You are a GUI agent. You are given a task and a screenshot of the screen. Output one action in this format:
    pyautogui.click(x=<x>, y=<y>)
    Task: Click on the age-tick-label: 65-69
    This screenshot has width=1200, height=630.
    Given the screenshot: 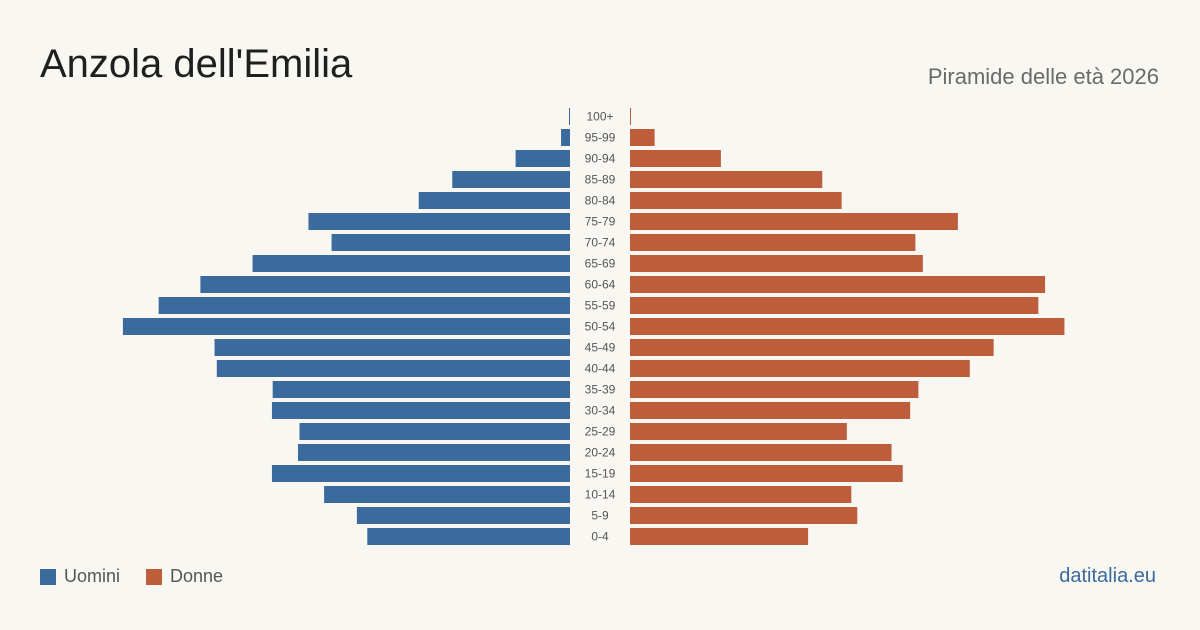 What is the action you would take?
    pyautogui.click(x=600, y=264)
    